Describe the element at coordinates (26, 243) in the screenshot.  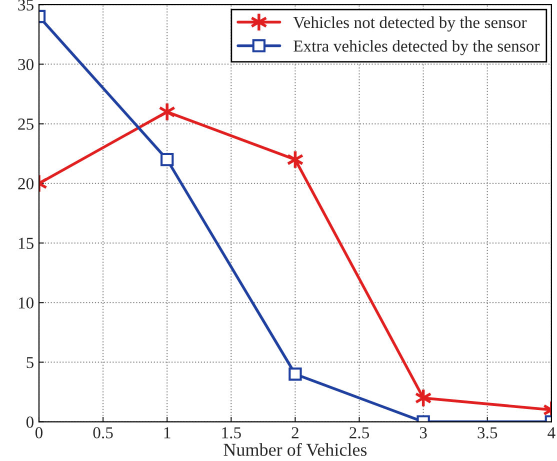
I see `y-tick-label: 15` at that location.